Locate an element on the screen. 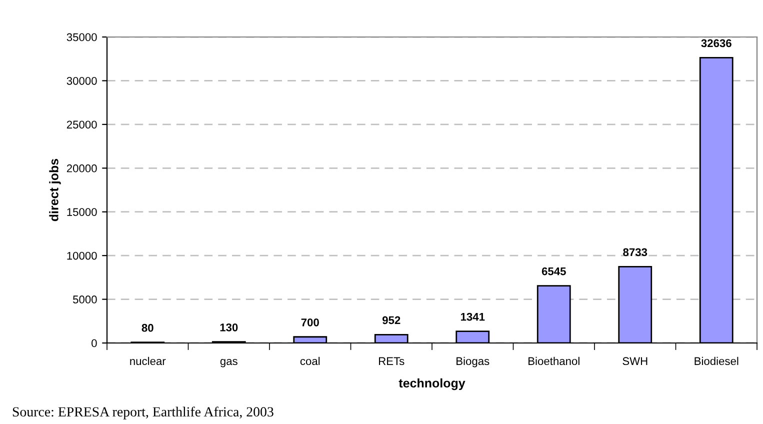  x-tick-label: Bioethanol is located at coordinates (554, 361).